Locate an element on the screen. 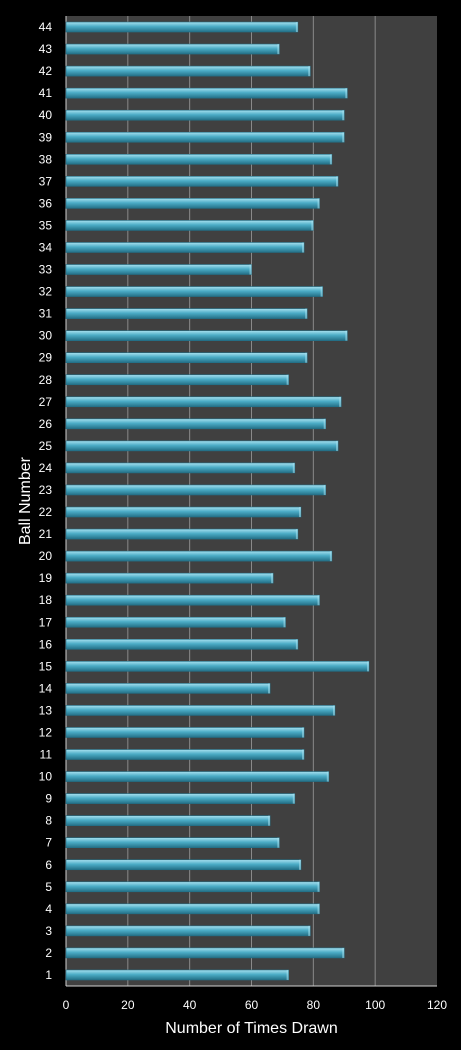 The image size is (461, 1050). y-tick-label: 37 is located at coordinates (46, 181).